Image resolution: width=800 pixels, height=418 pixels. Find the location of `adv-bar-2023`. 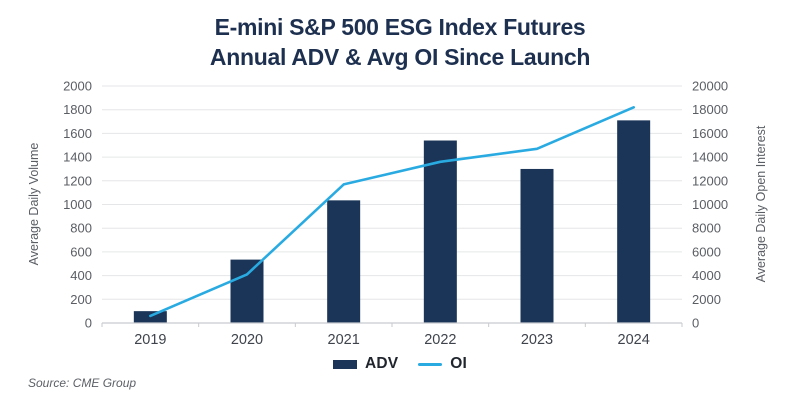

adv-bar-2023 is located at coordinates (537, 245).